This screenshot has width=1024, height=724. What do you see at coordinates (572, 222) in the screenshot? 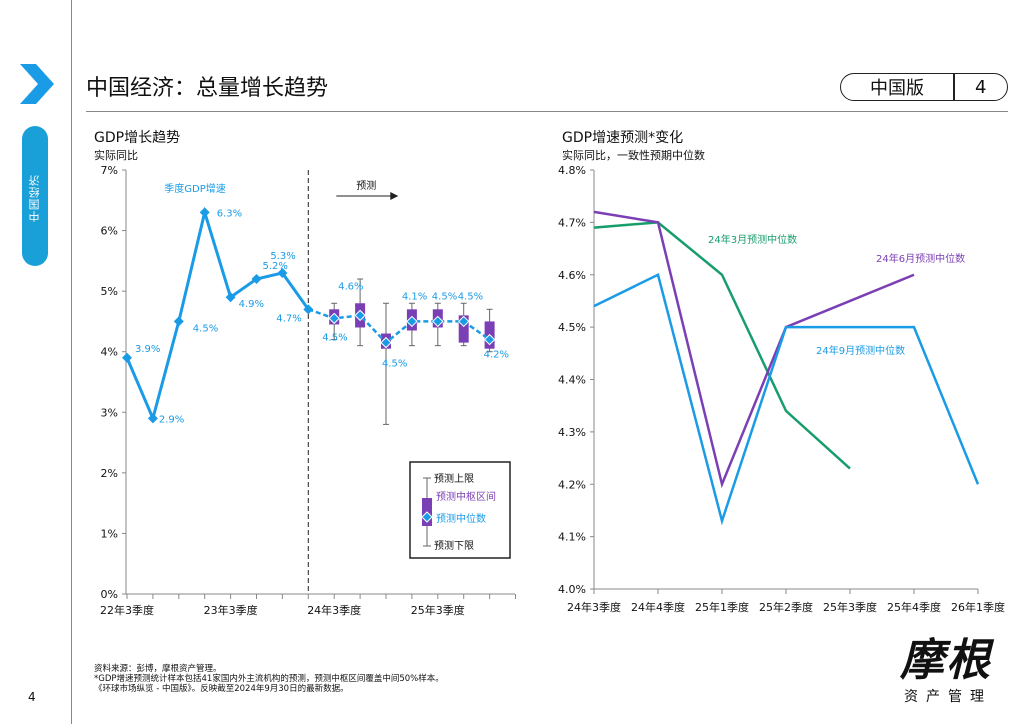
I see `chart2-y-tick-label: 4.7%` at bounding box center [572, 222].